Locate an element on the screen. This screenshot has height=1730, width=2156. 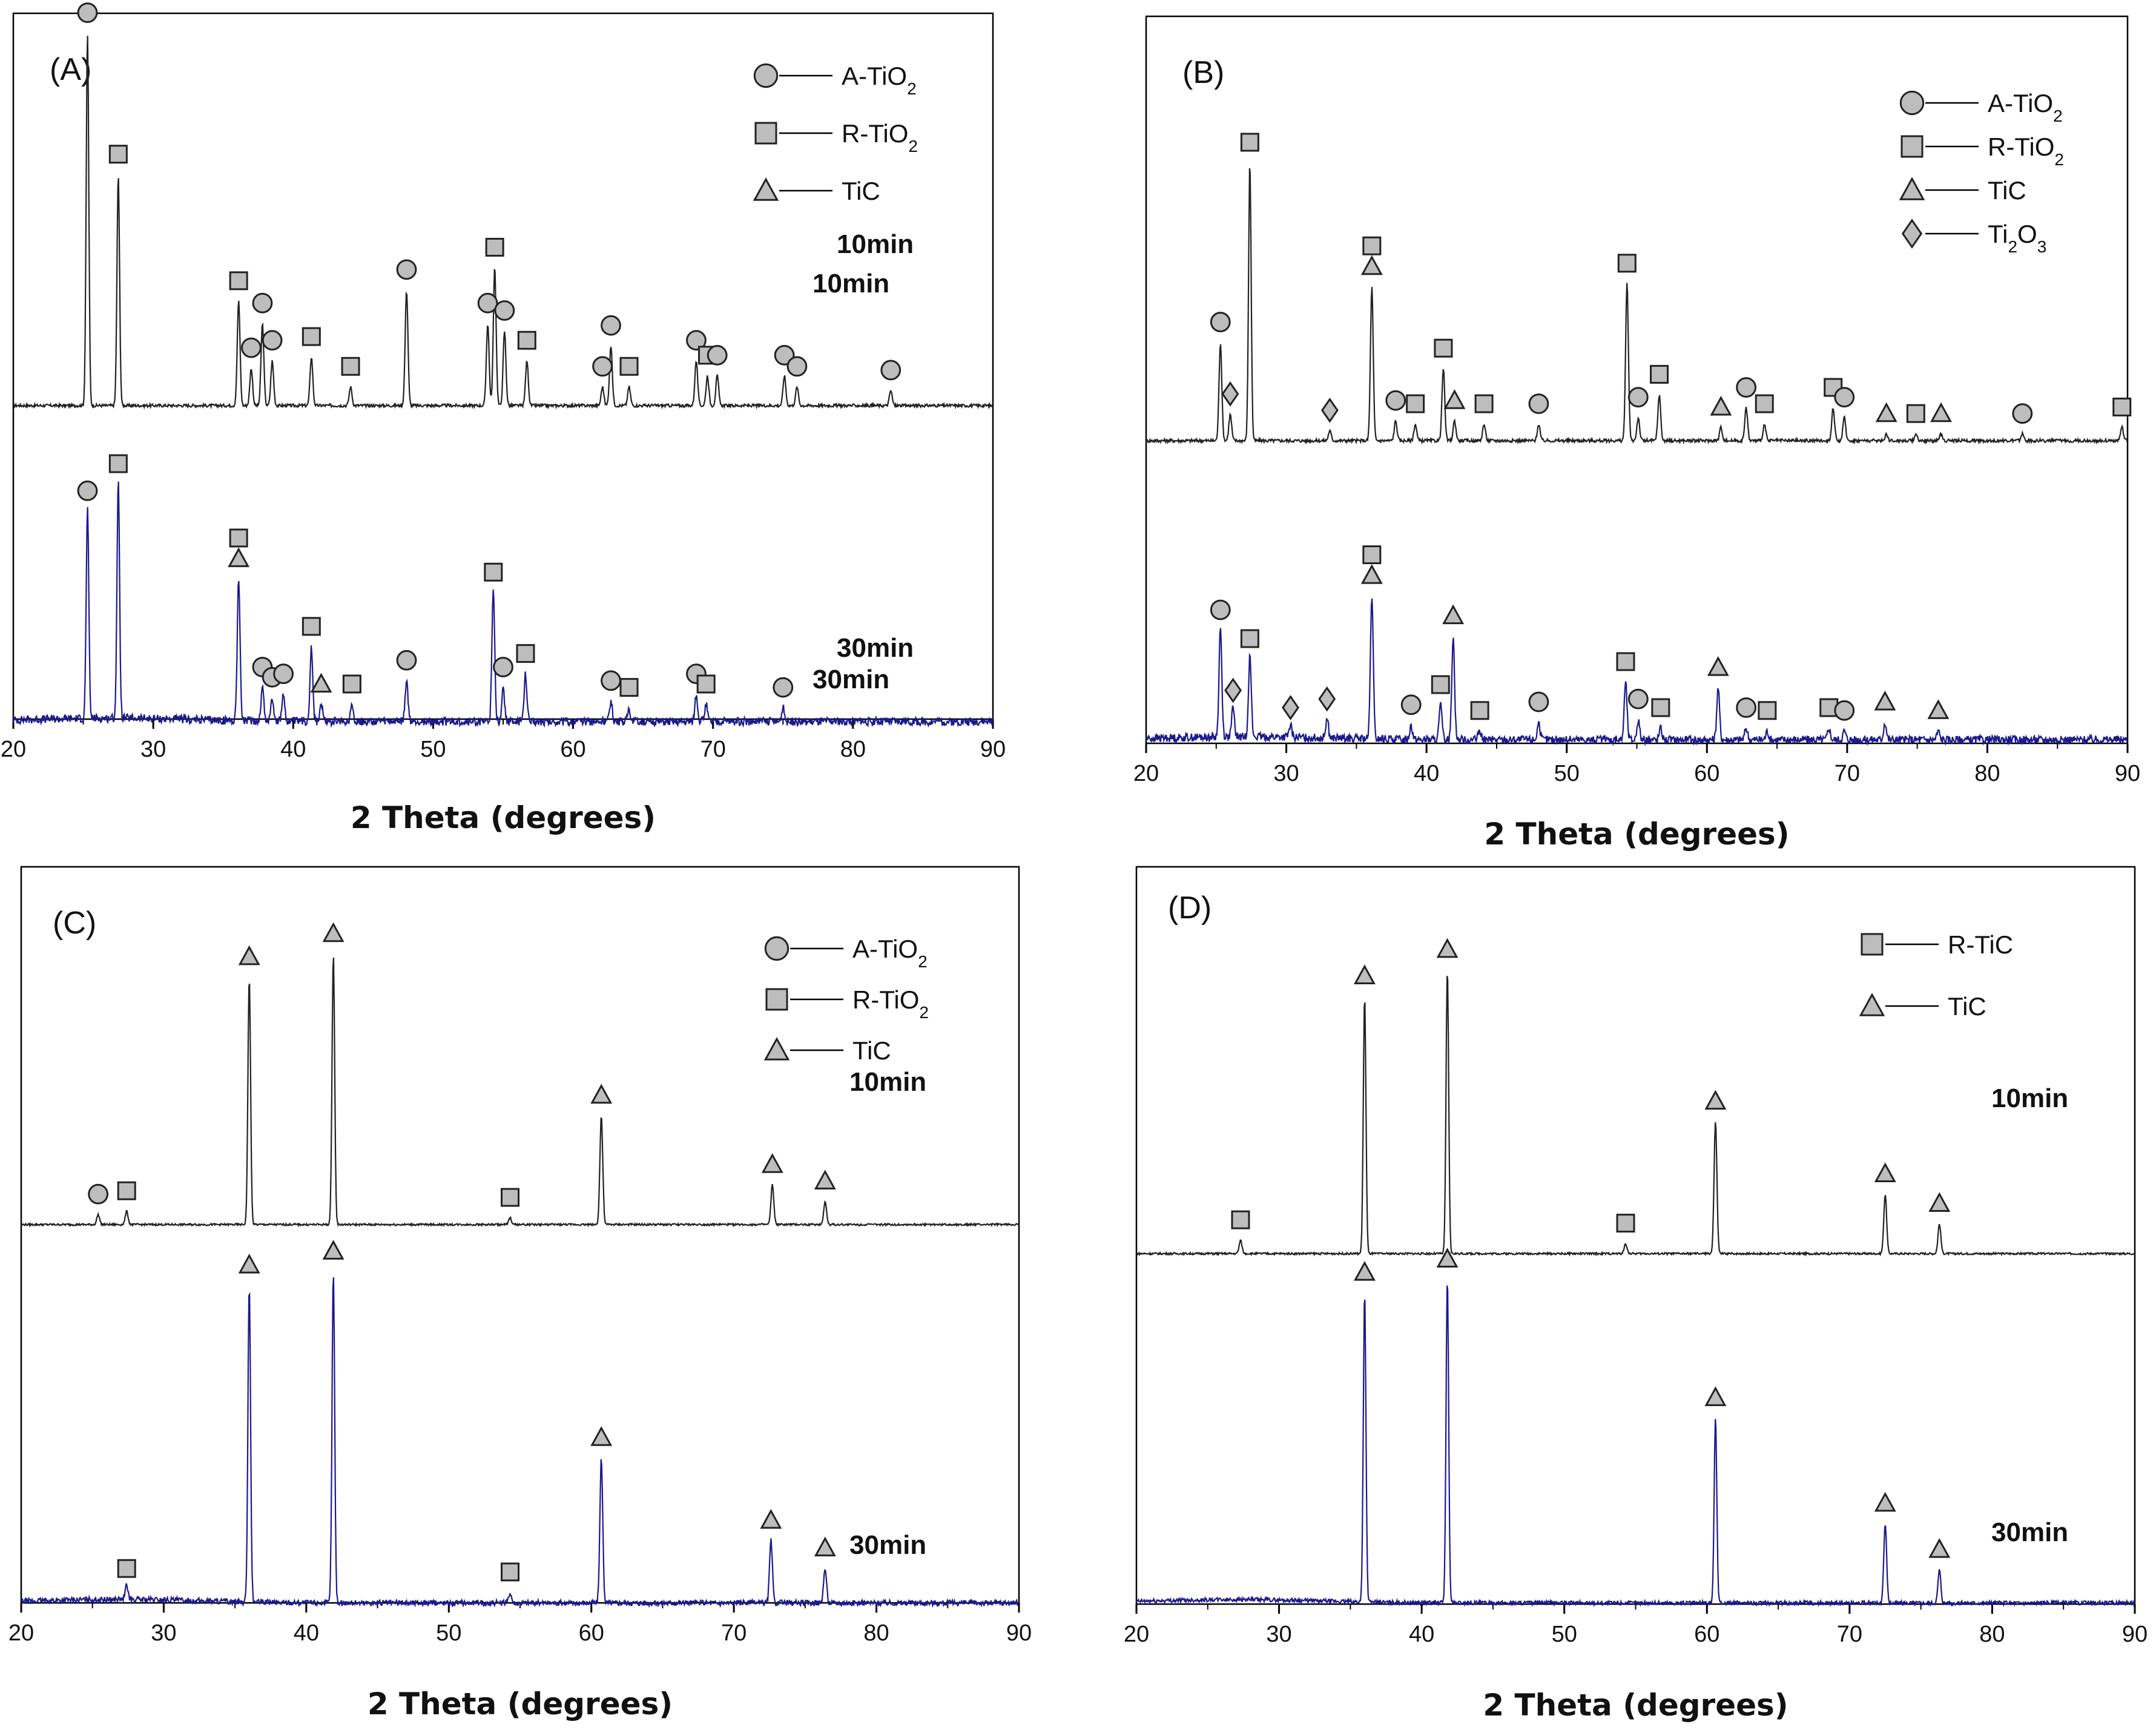
legend-label: A-TiO2 is located at coordinates (879, 80).